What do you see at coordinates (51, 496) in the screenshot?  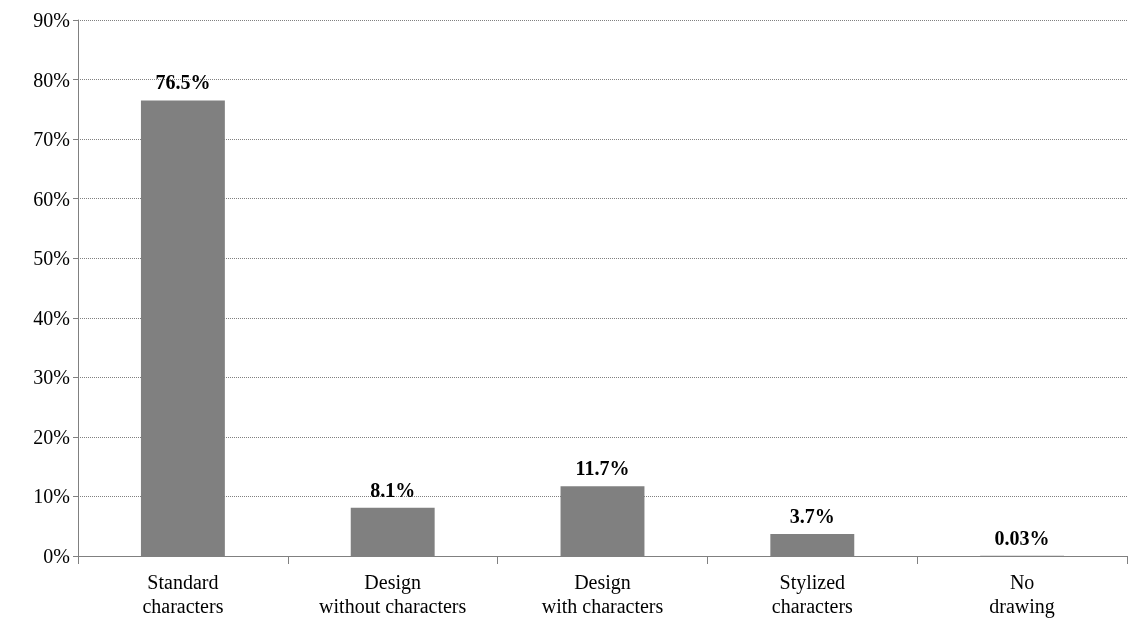 I see `y-tick-label: 10%` at bounding box center [51, 496].